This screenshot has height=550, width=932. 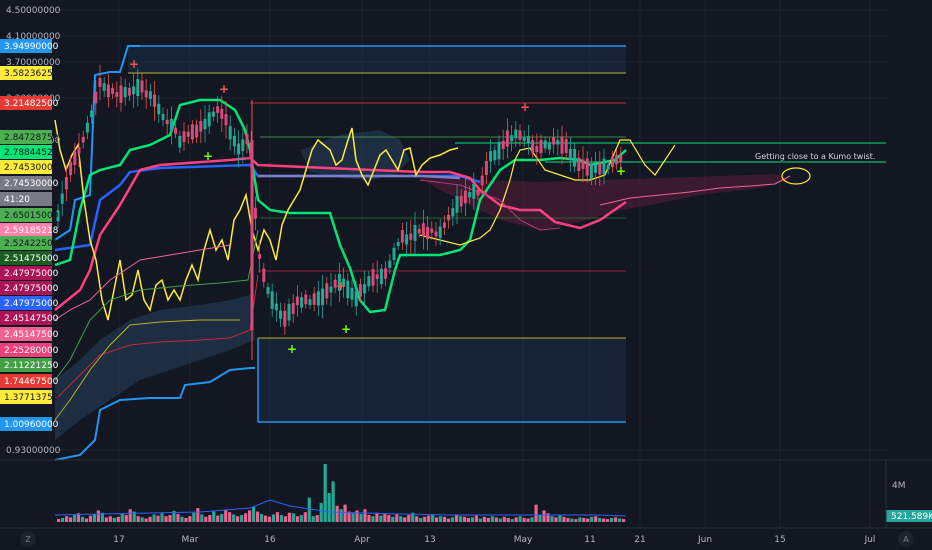 What do you see at coordinates (142, 282) in the screenshot?
I see `envelope-pink` at bounding box center [142, 282].